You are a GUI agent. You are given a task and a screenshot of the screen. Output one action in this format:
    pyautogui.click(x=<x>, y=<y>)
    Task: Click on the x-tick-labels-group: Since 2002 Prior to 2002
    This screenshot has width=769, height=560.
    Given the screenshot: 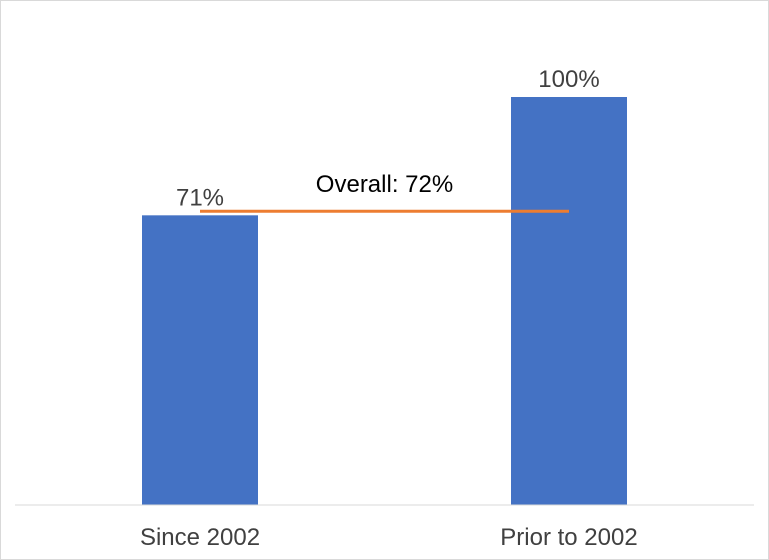 What is the action you would take?
    pyautogui.click(x=389, y=537)
    